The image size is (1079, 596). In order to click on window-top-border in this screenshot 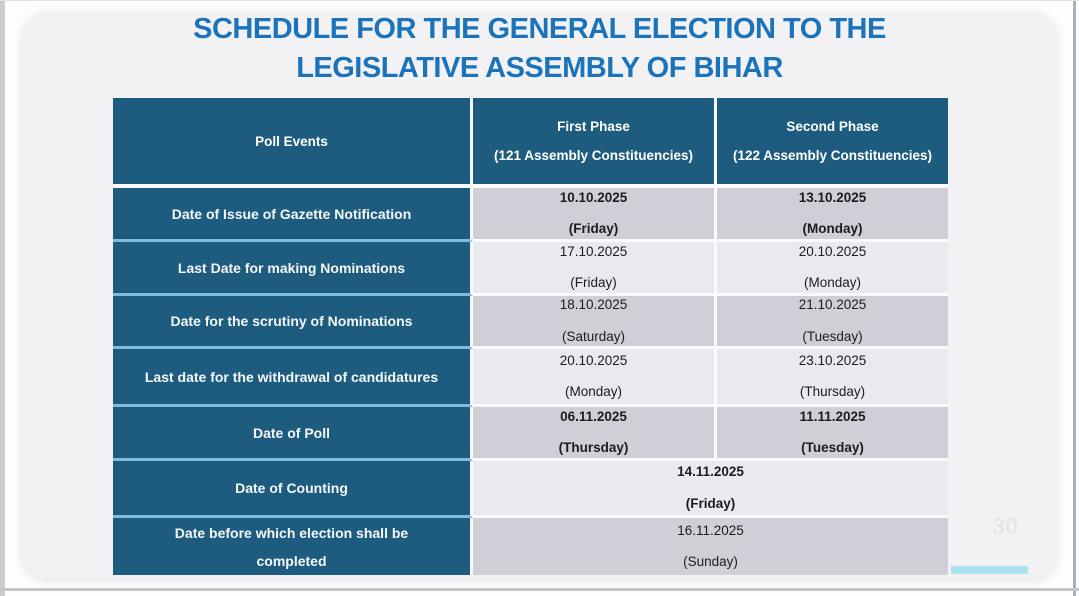, I will do `click(539, 0)`.